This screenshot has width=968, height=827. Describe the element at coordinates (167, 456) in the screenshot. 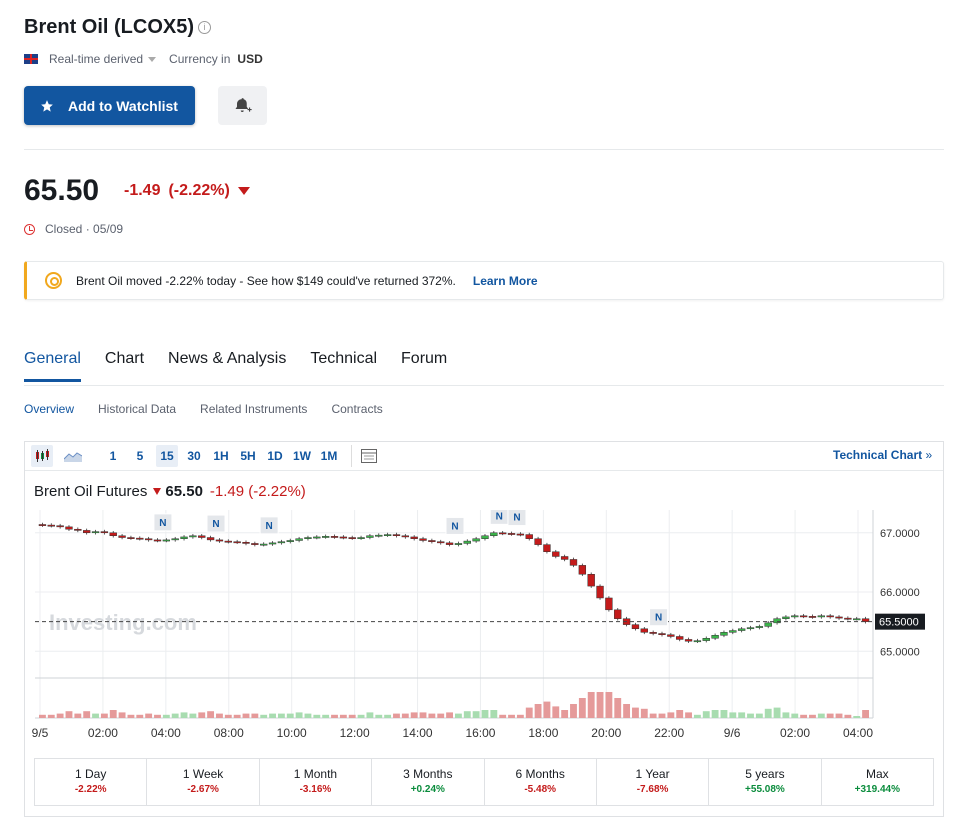

I see `interval-15: 15` at that location.